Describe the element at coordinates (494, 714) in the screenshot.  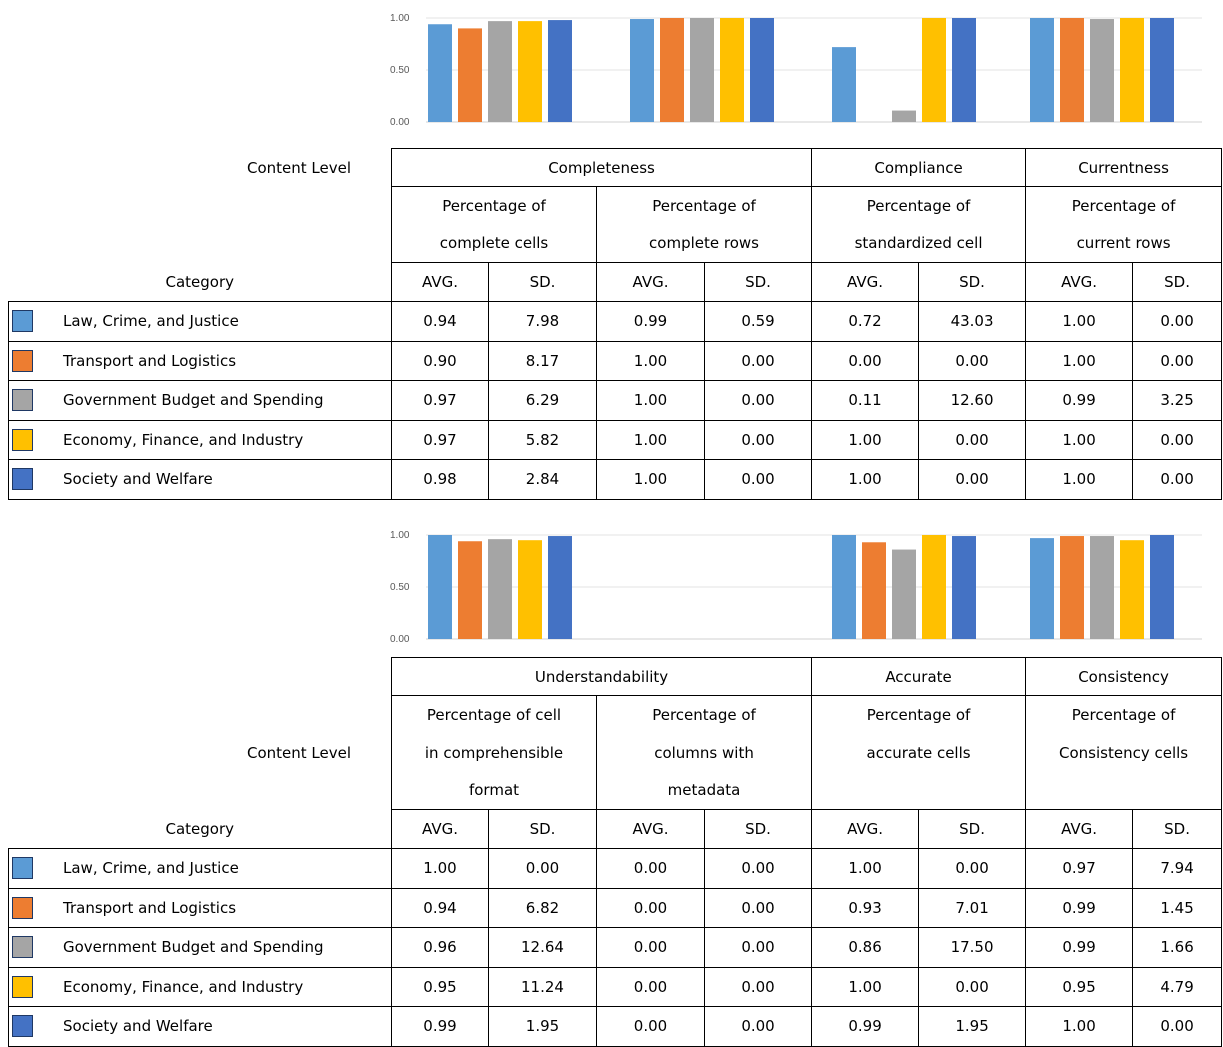
I see `metric-header: Percentage of cell` at that location.